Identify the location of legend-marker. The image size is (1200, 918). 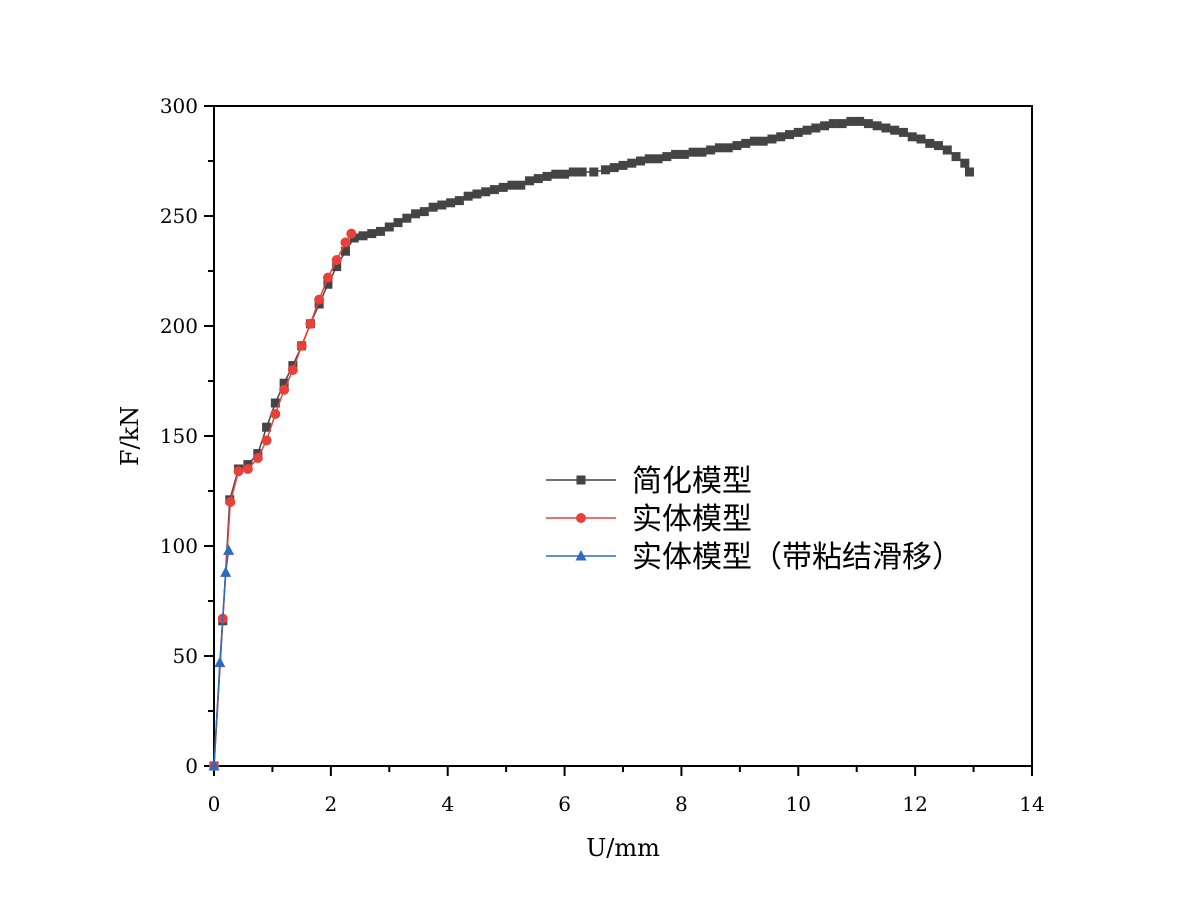
(581, 518).